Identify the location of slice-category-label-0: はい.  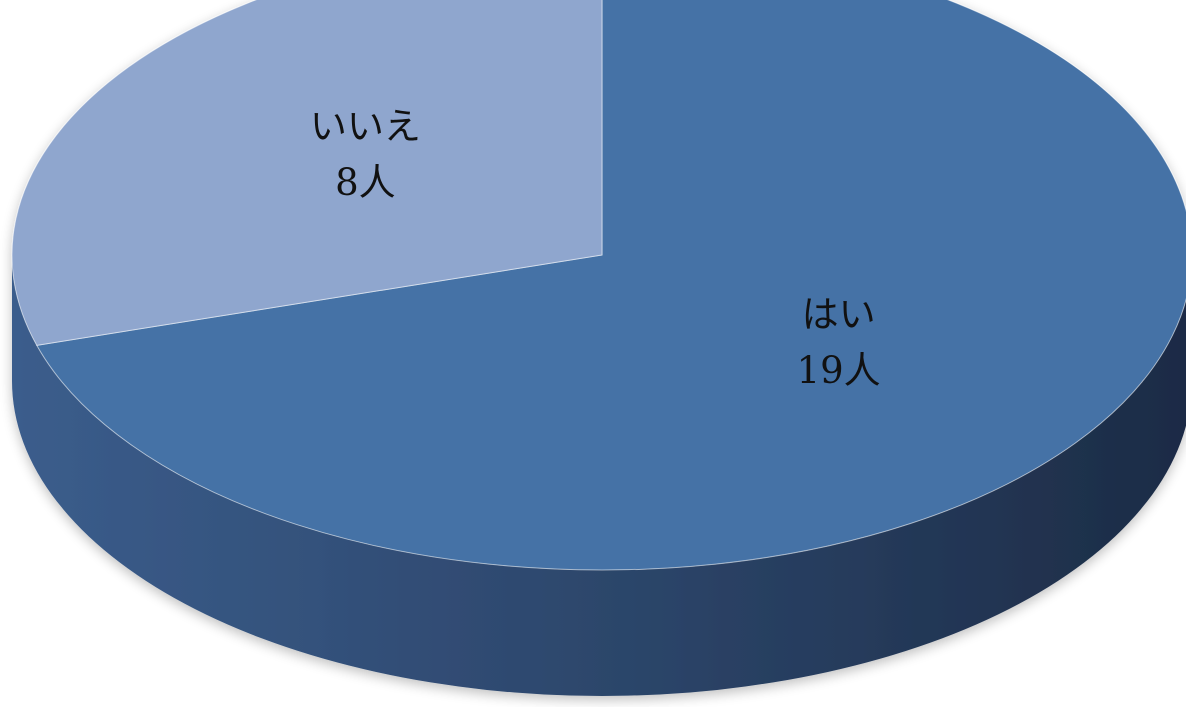
(839, 314).